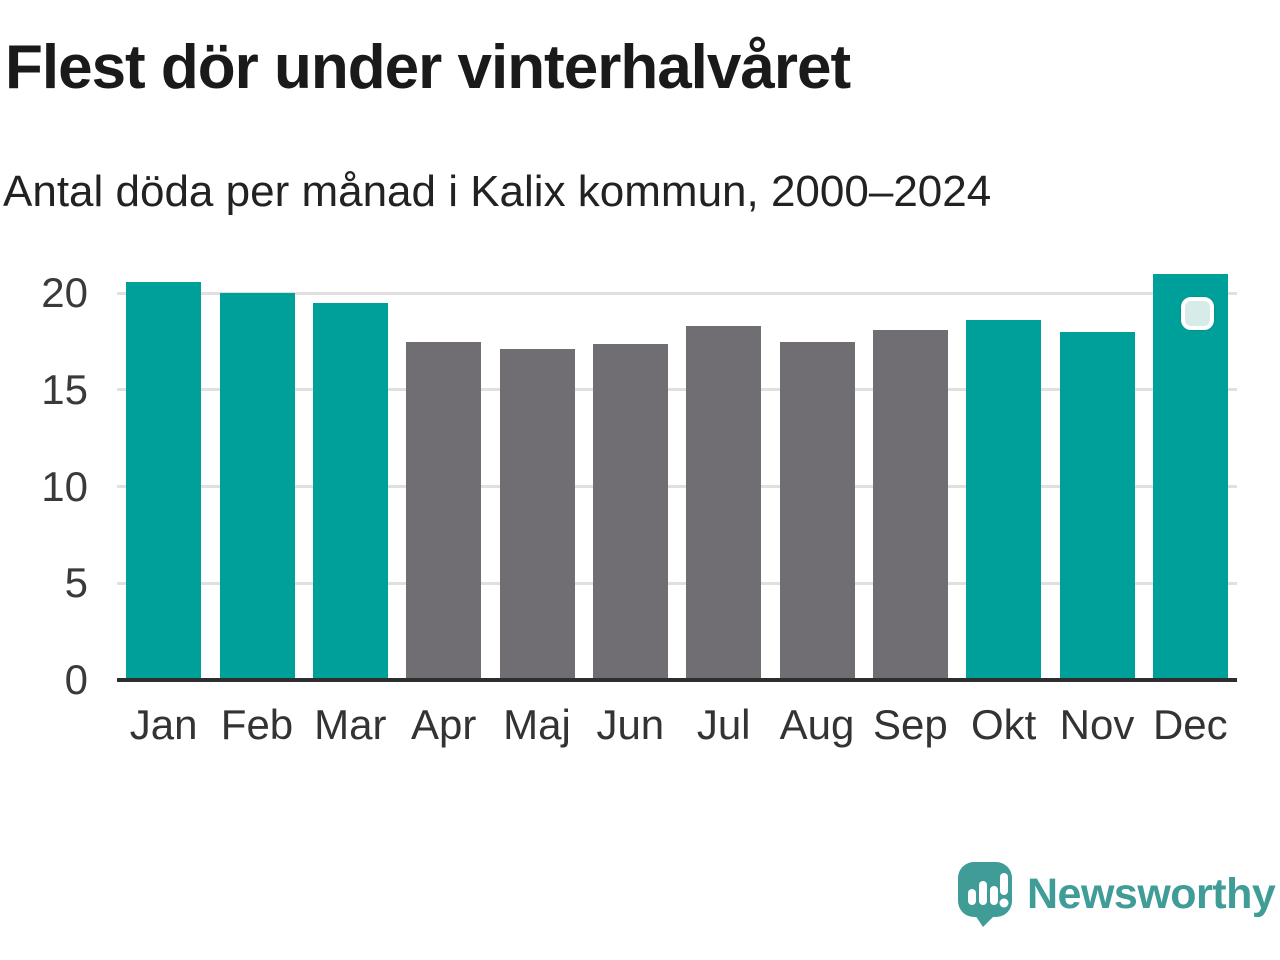 This screenshot has height=960, width=1280. Describe the element at coordinates (910, 724) in the screenshot. I see `x-tick-label-sep: Sep` at that location.